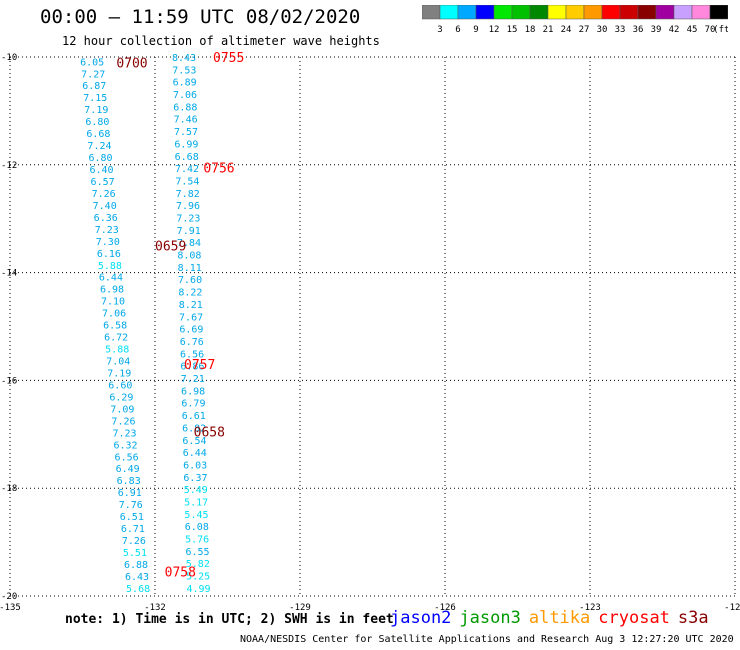 The width and height of the screenshot is (740, 650). I want to click on wave-height-value: 5.76, so click(197, 540).